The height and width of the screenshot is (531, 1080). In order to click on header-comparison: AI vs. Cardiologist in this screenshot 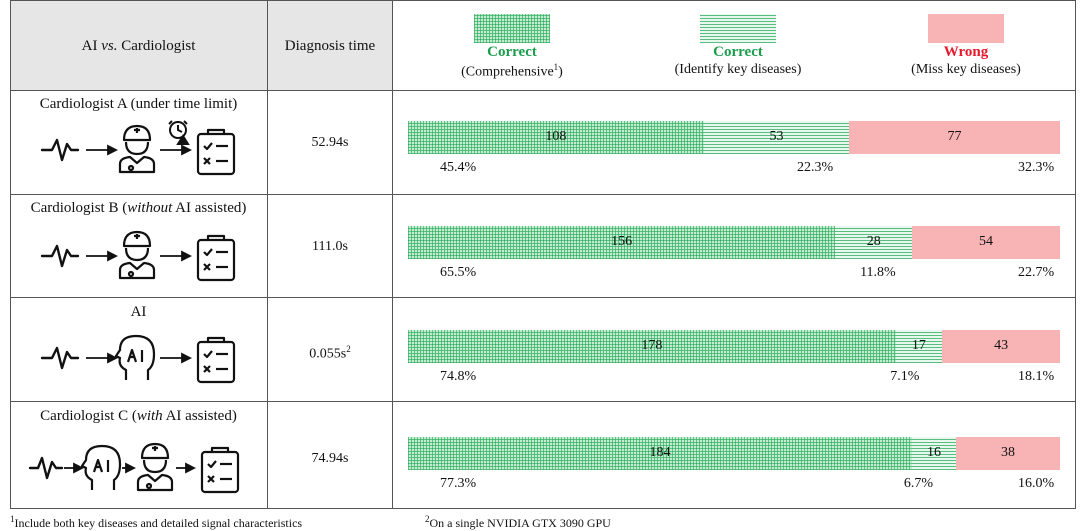, I will do `click(138, 46)`.